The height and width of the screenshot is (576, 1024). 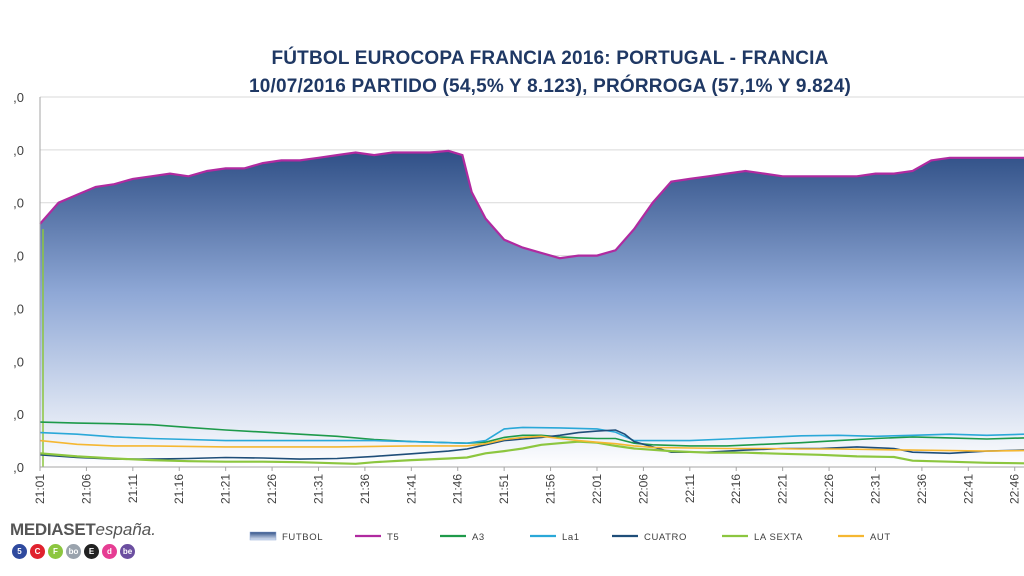 What do you see at coordinates (665, 537) in the screenshot?
I see `legend-label: CUATRO` at bounding box center [665, 537].